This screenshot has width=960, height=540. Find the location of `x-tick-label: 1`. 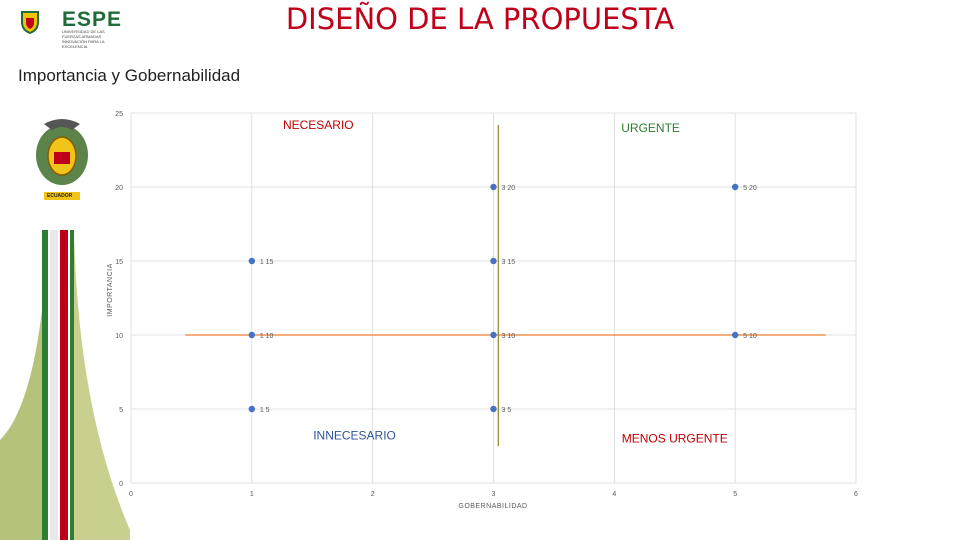

x-tick-label: 1 is located at coordinates (252, 494).